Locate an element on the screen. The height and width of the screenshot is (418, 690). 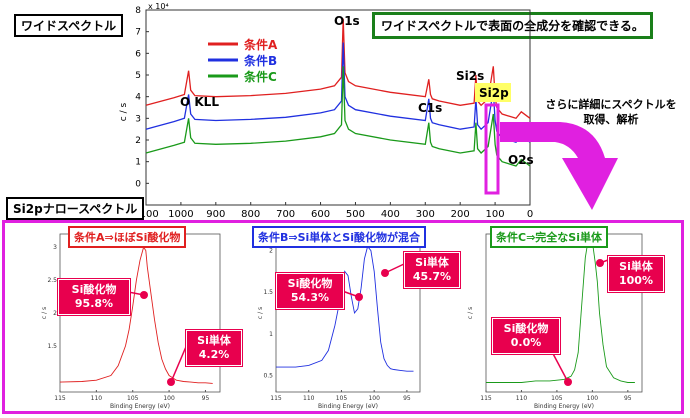
narrow-a-x-tick-label: 115 is located at coordinates (60, 398).